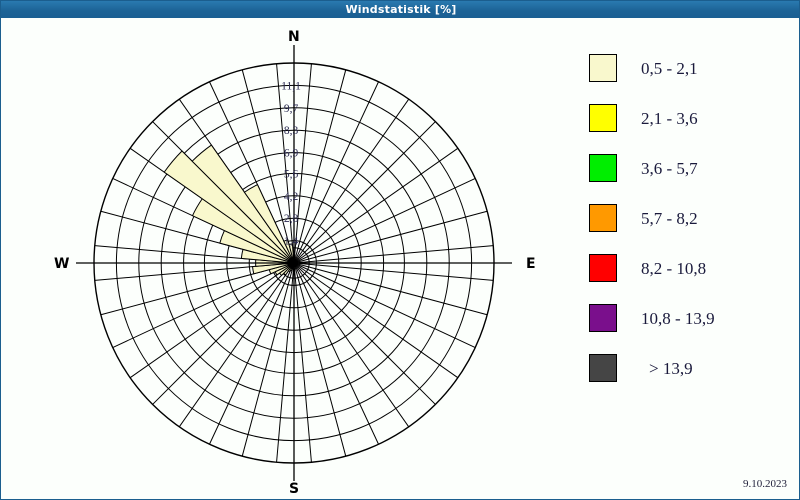 The image size is (800, 500). I want to click on legend-item: 3,6 - 5,7, so click(689, 168).